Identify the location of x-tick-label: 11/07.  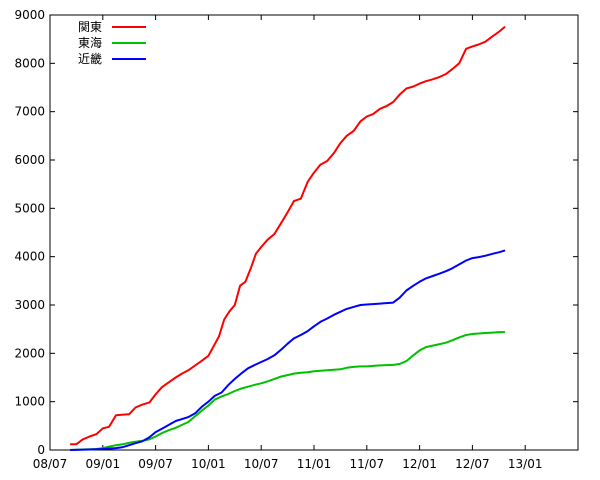
(367, 464).